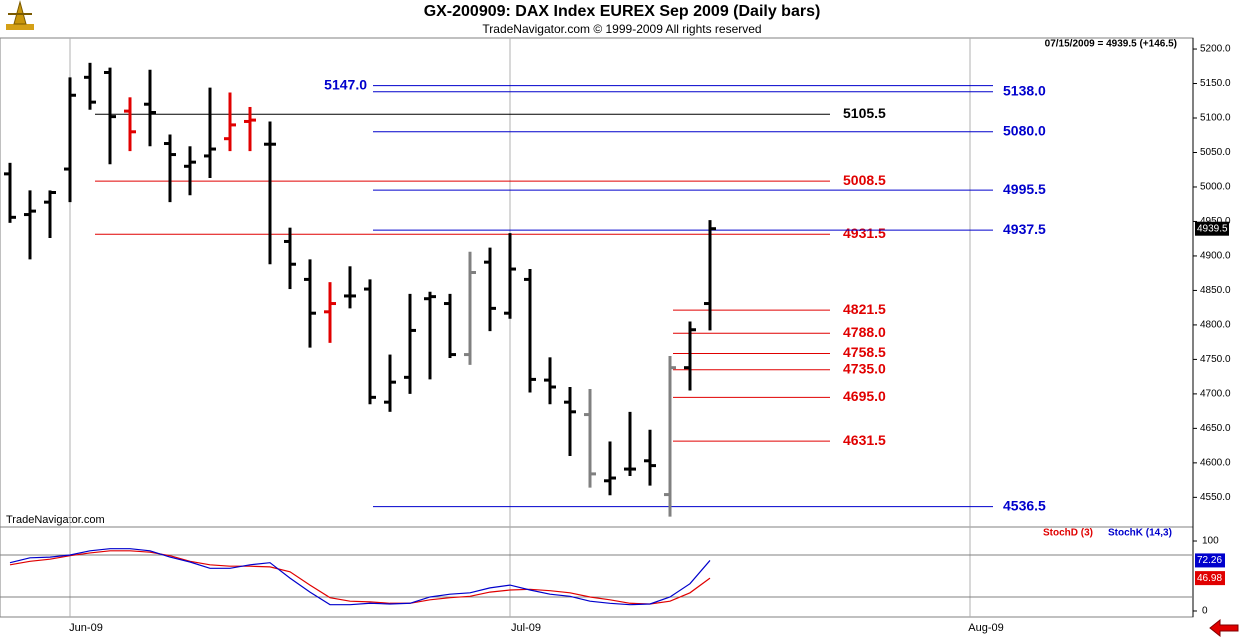 The width and height of the screenshot is (1245, 640). I want to click on y-tick-label: 4750.0, so click(1215, 359).